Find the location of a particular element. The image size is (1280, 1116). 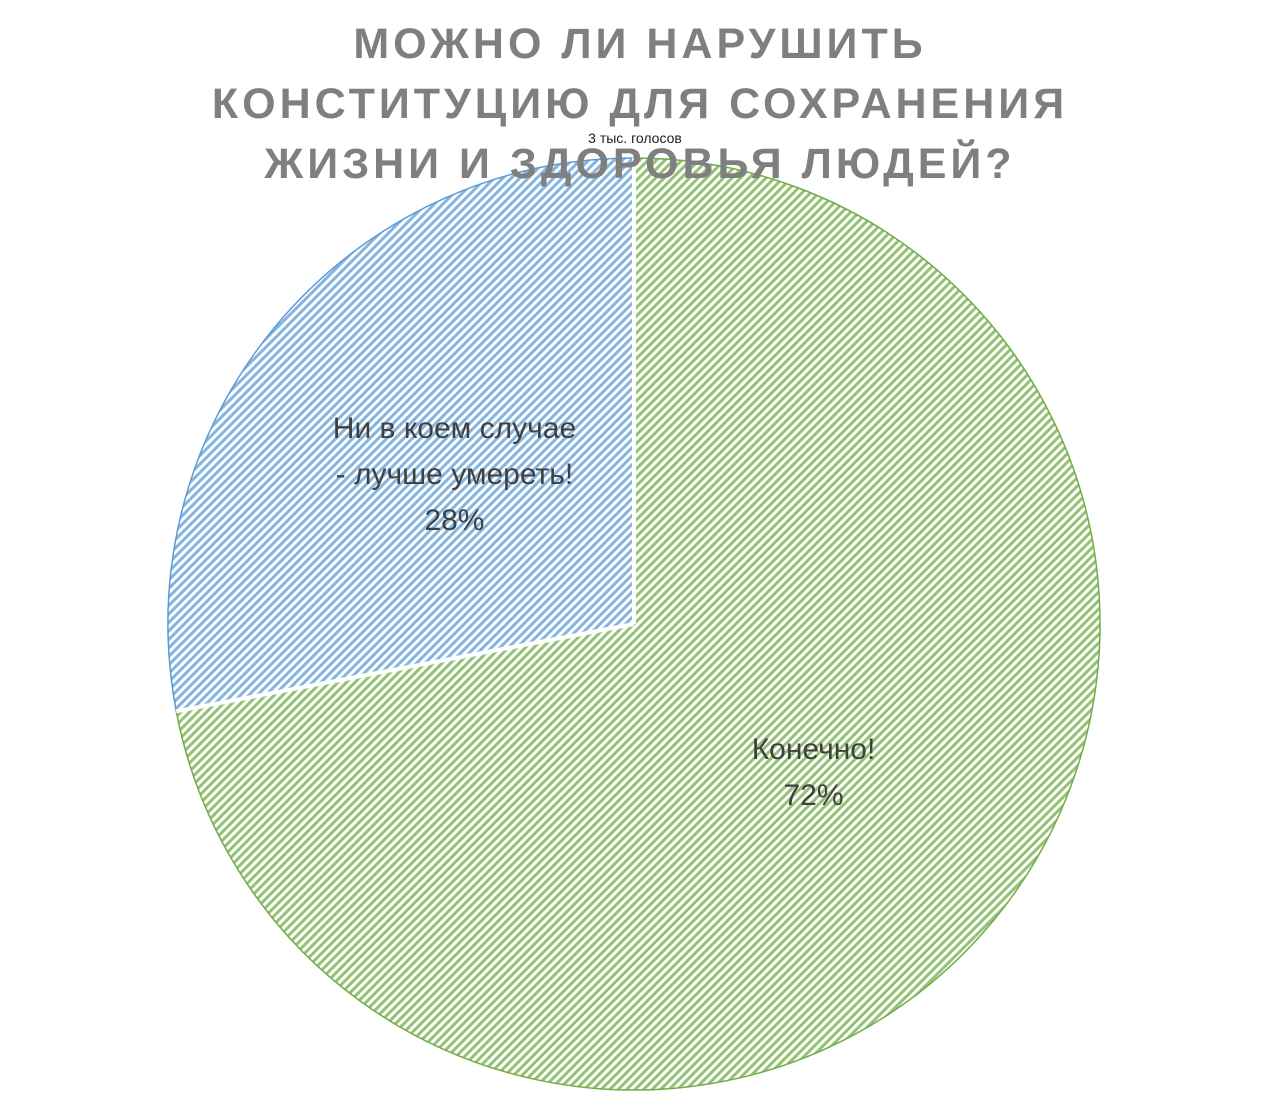

slice-label: Конечно! is located at coordinates (813, 749).